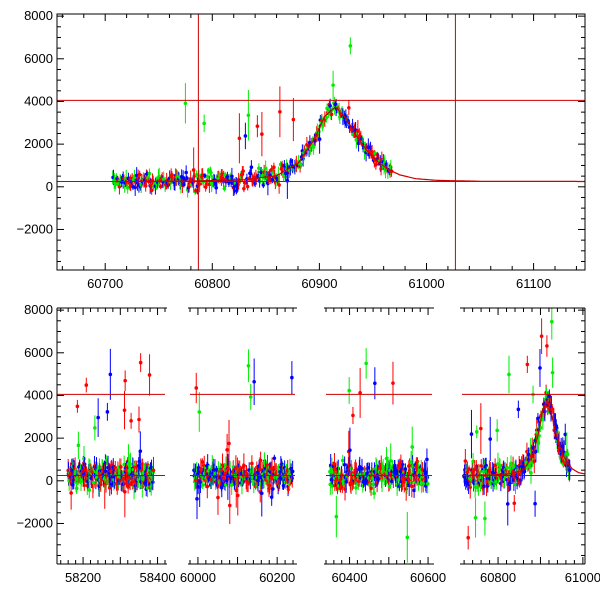 This screenshot has width=600, height=605. What do you see at coordinates (105, 283) in the screenshot?
I see `x-tick-label: 60700` at bounding box center [105, 283].